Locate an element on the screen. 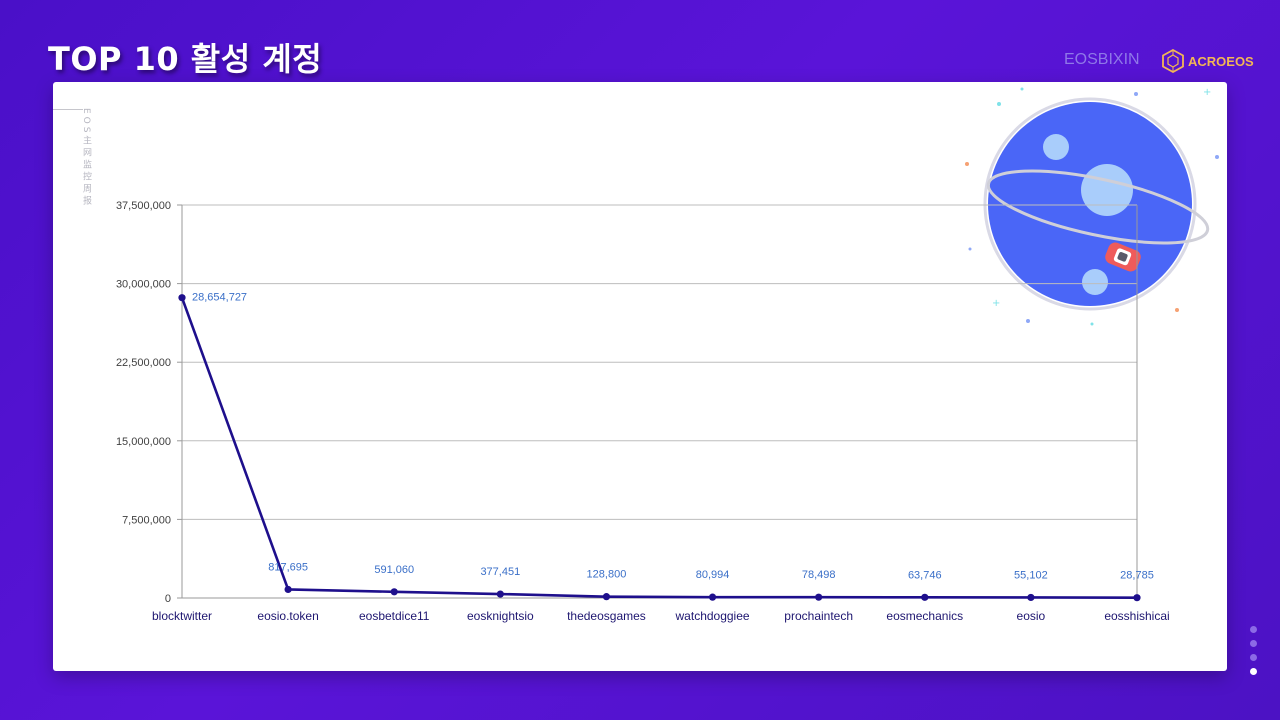 The width and height of the screenshot is (1280, 720). data-label: 78,498 is located at coordinates (819, 575).